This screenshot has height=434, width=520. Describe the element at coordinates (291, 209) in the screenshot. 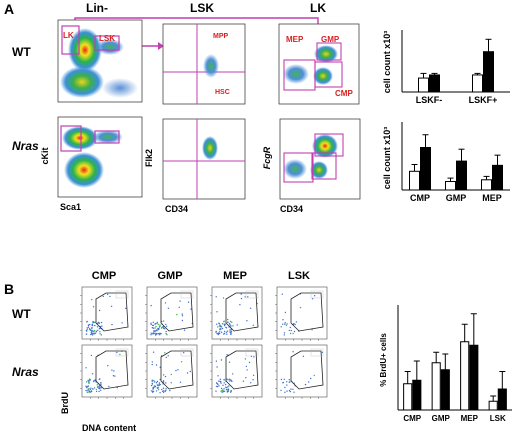

I see `axis-label-cd34-lk: CD34` at that location.